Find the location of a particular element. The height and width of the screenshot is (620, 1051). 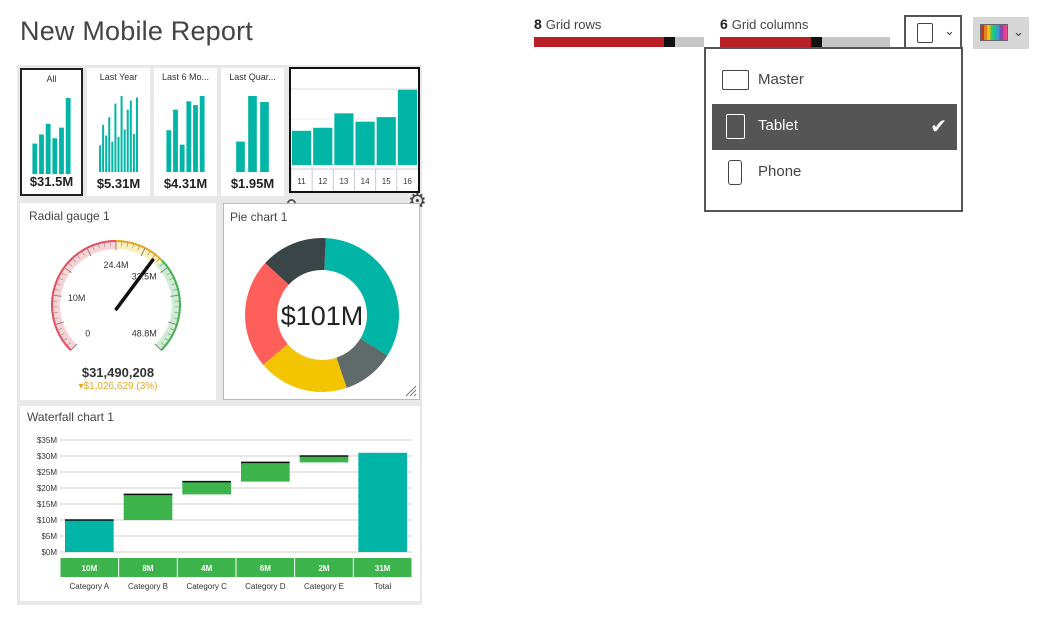

y-tick-label: $5M is located at coordinates (49, 536).